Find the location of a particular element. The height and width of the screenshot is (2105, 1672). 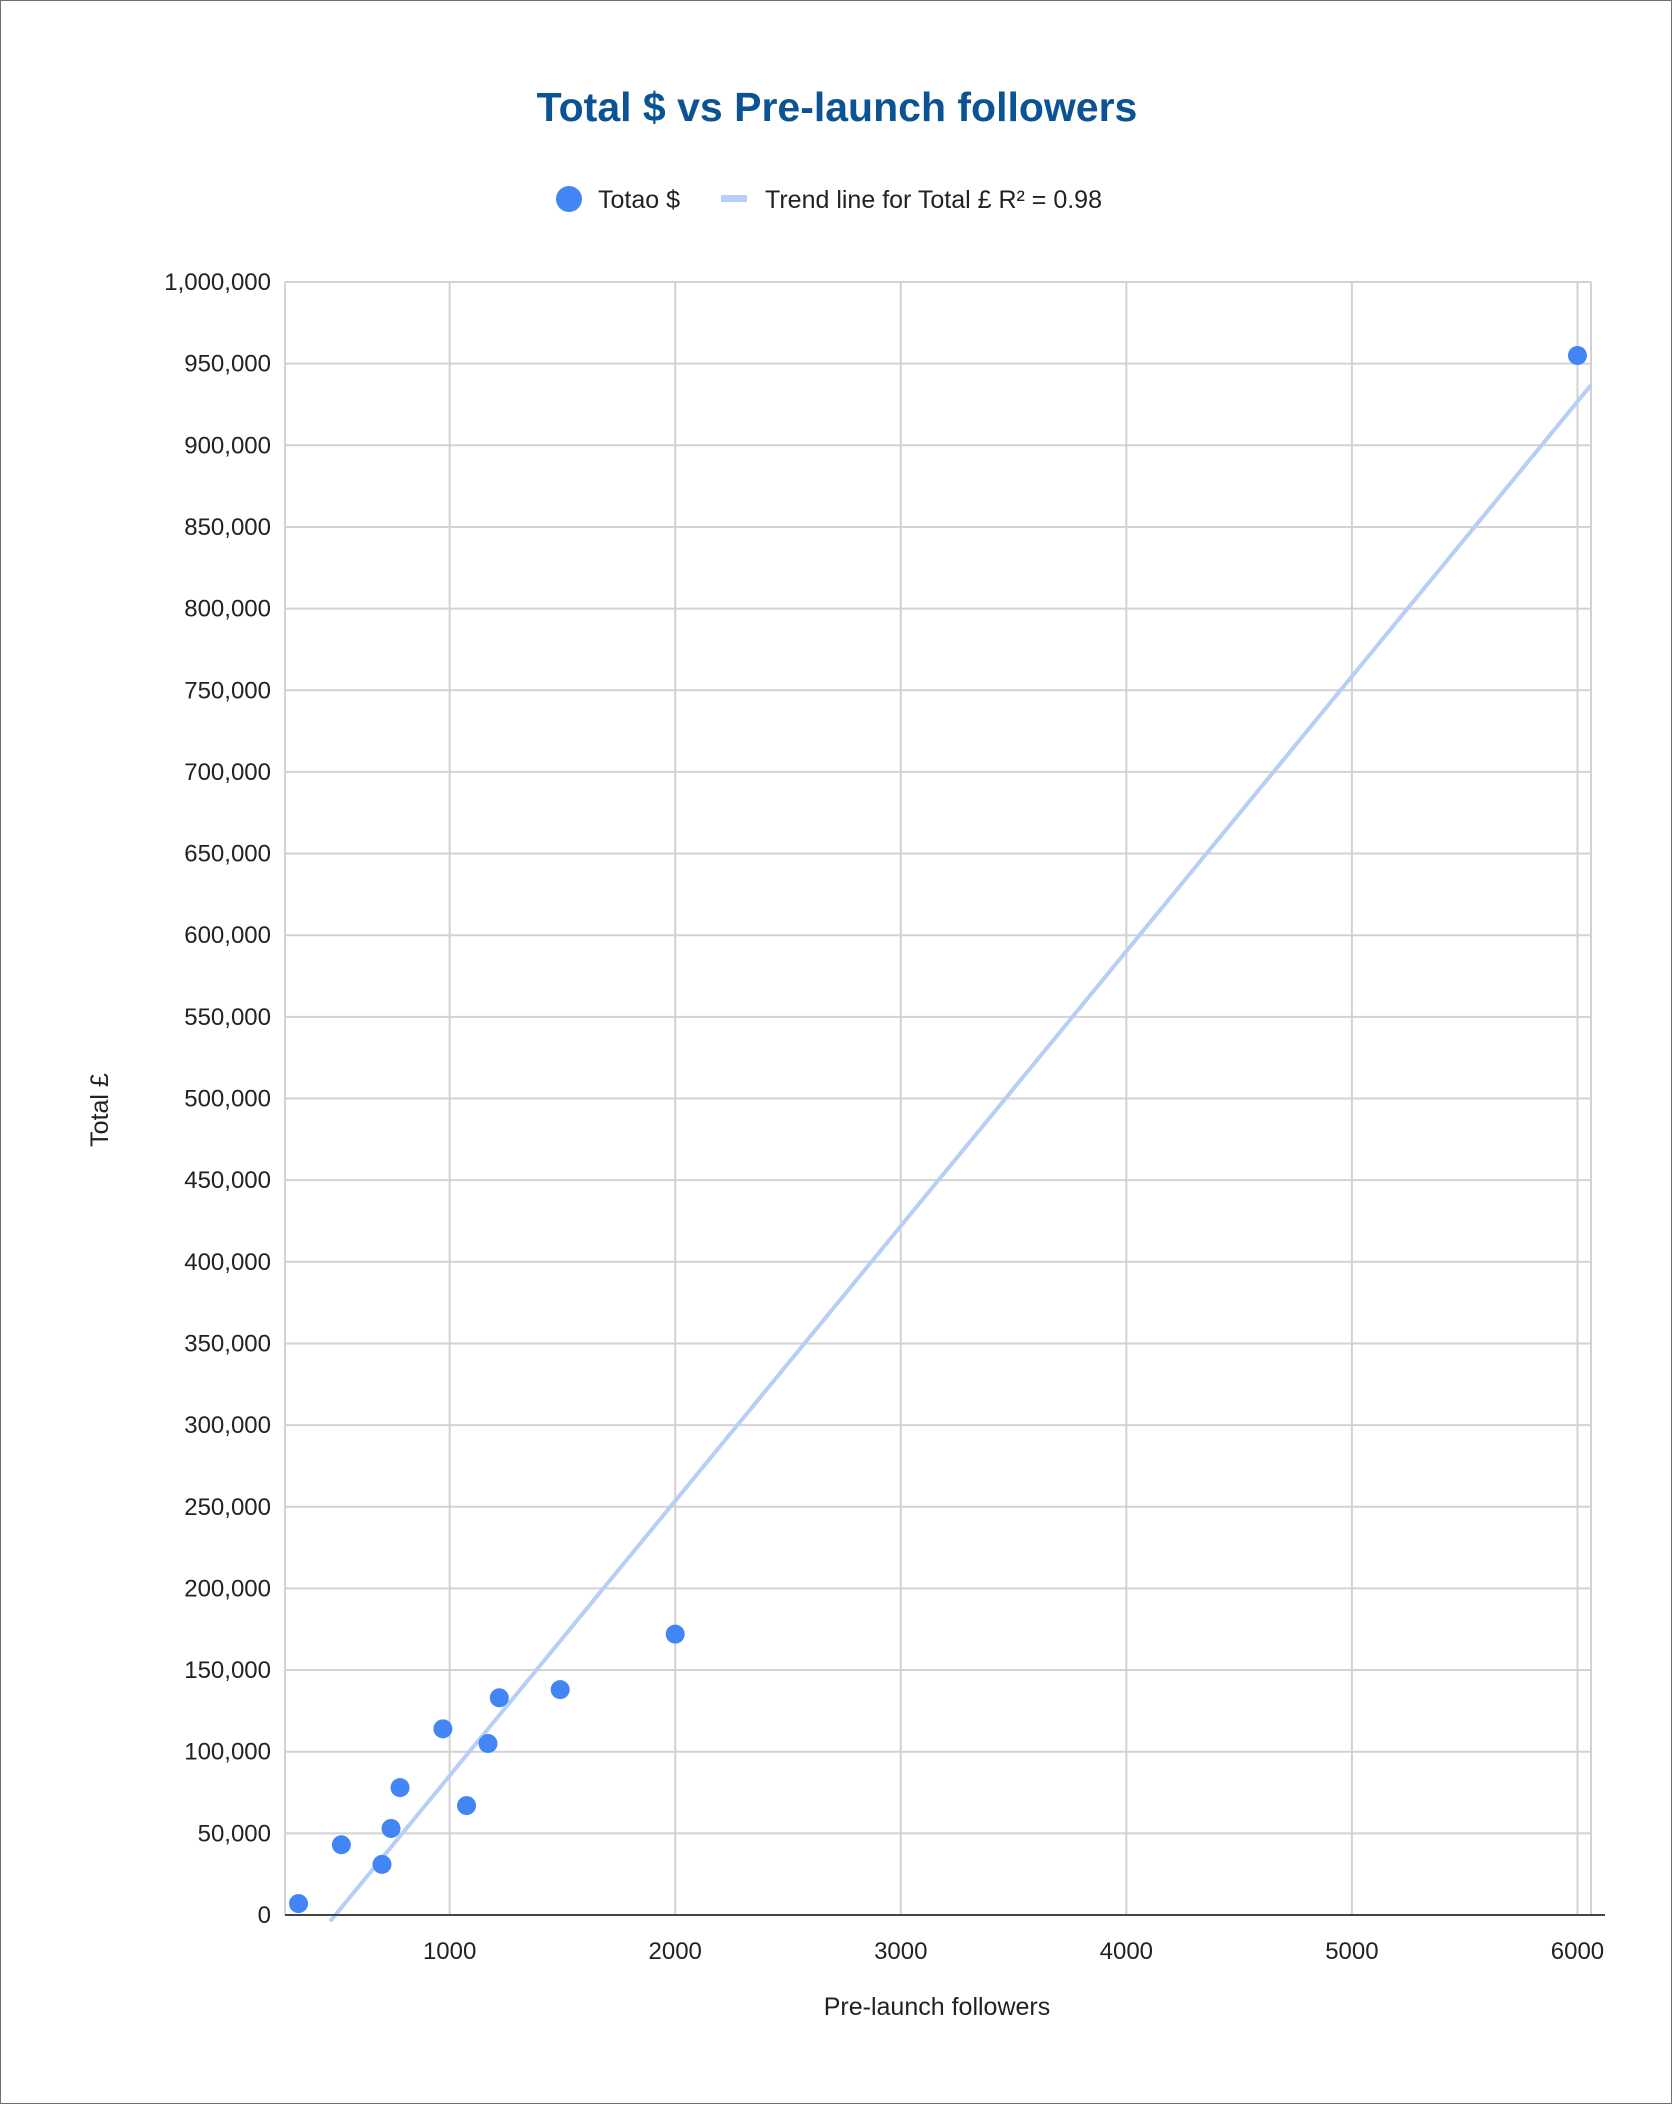

chart-title: Total $ vs Pre-launch followers is located at coordinates (837, 107).